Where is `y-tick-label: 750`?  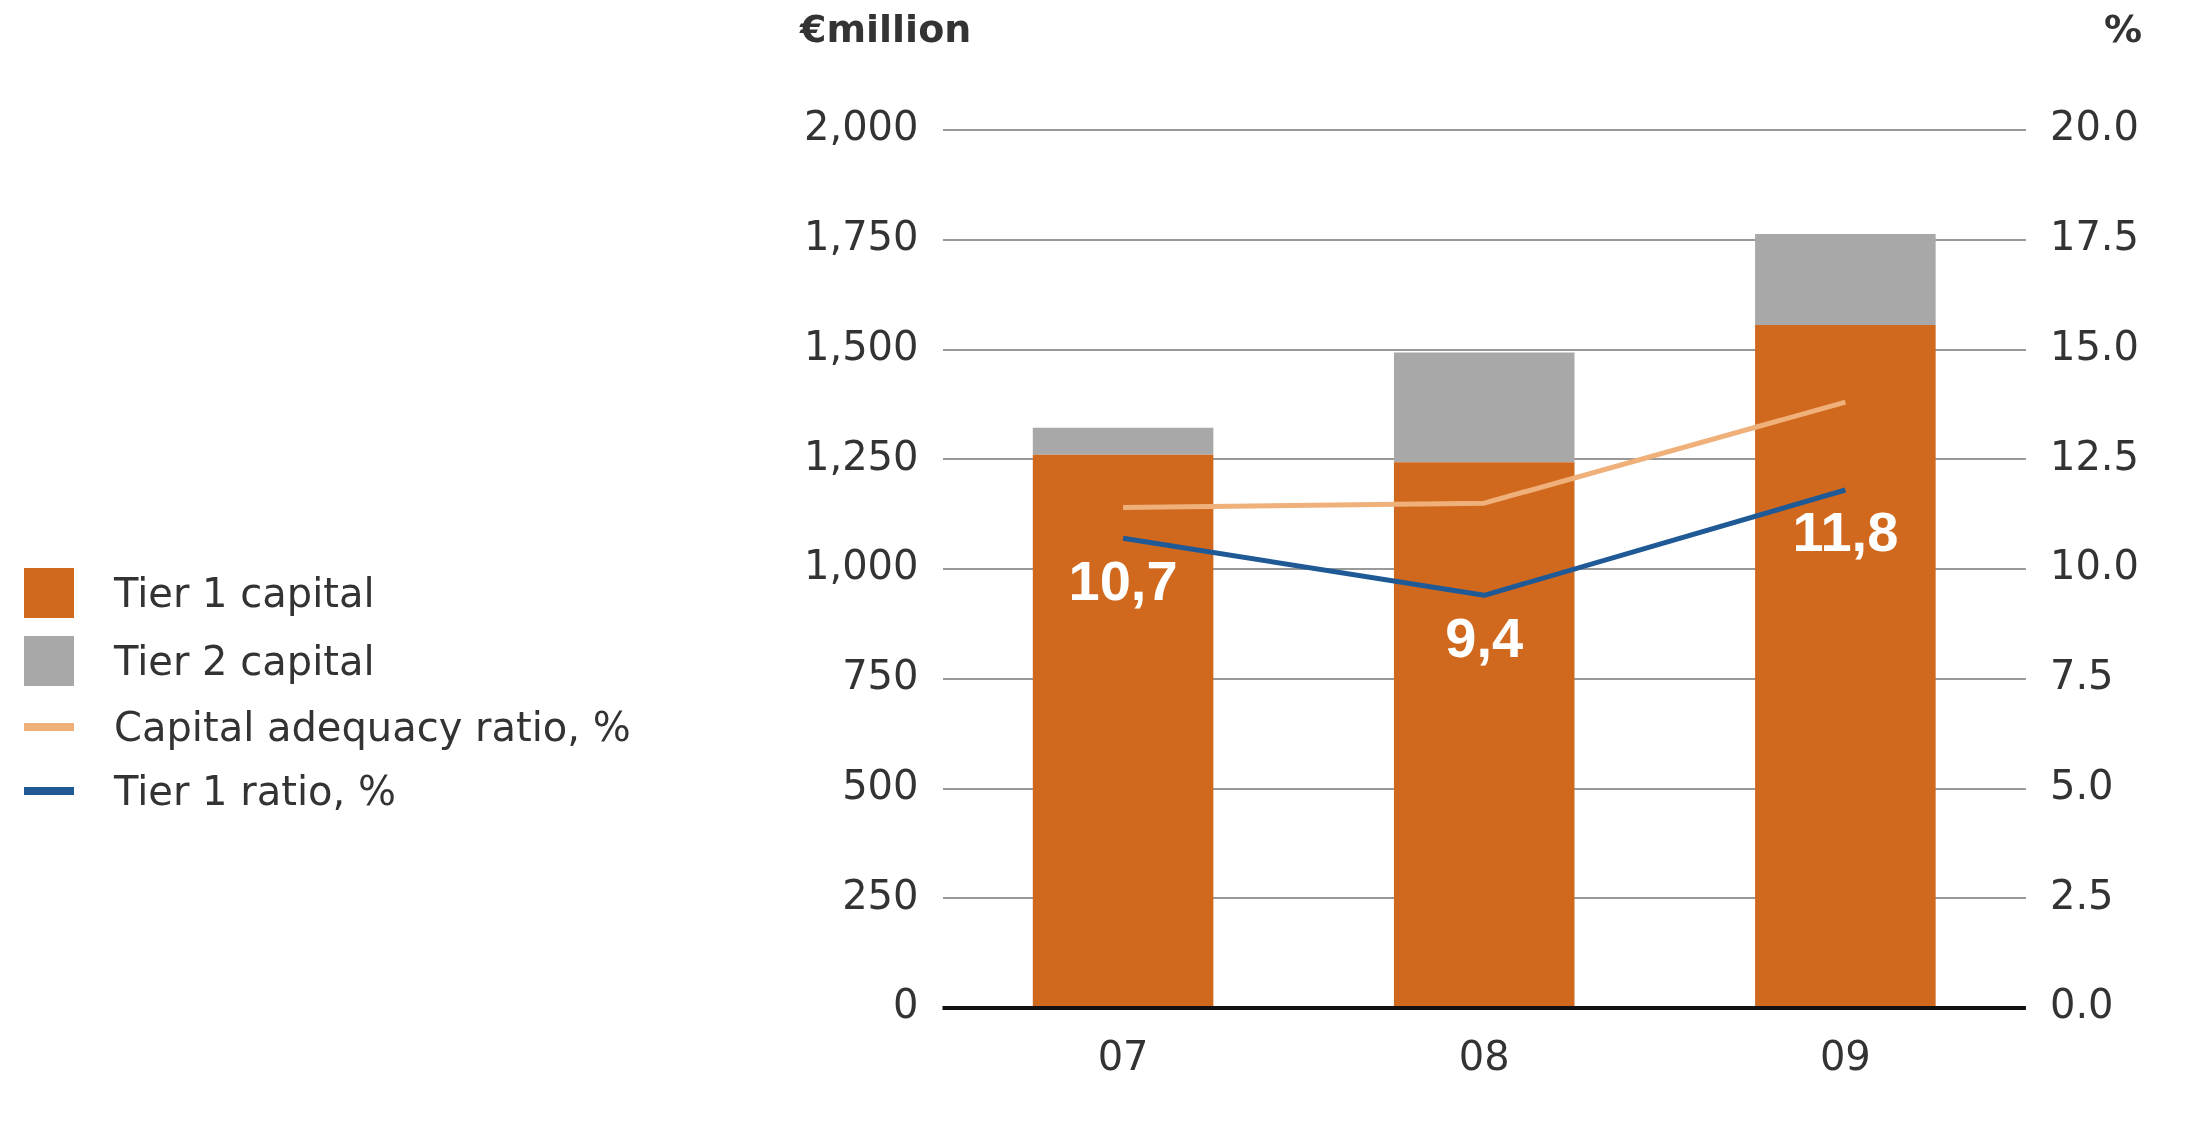 y-tick-label: 750 is located at coordinates (880, 675).